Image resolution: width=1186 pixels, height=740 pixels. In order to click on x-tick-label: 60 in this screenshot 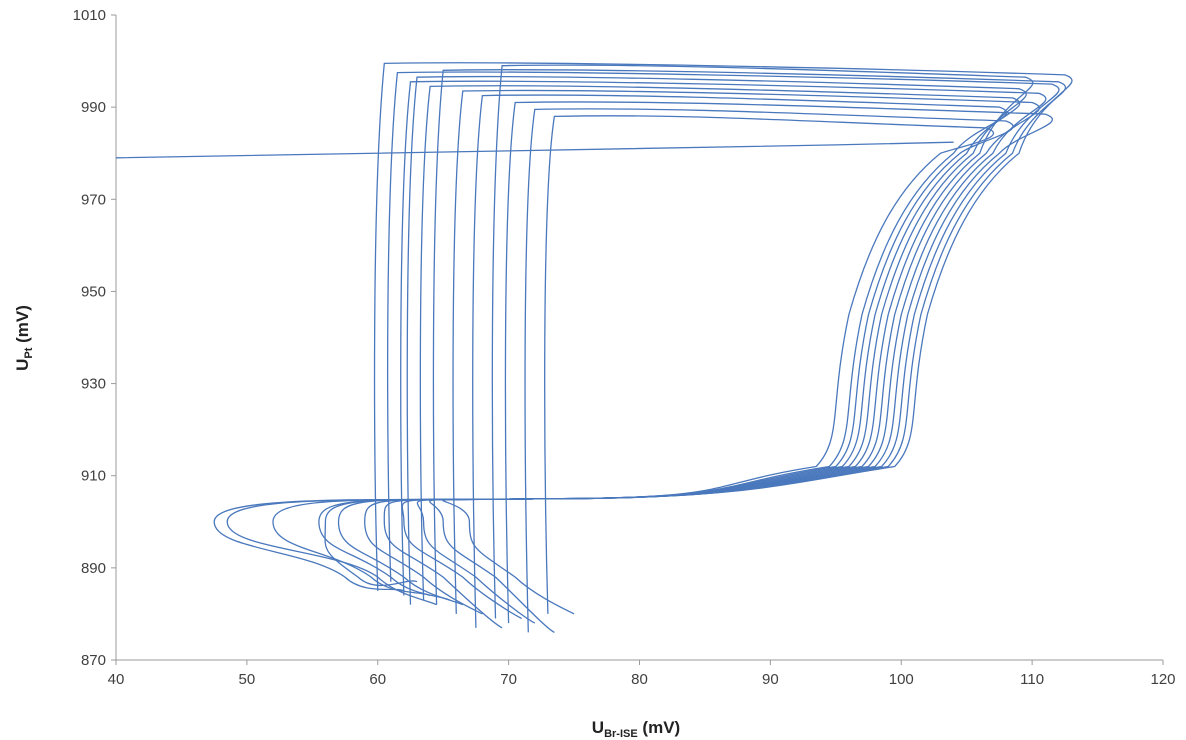, I will do `click(377, 679)`.